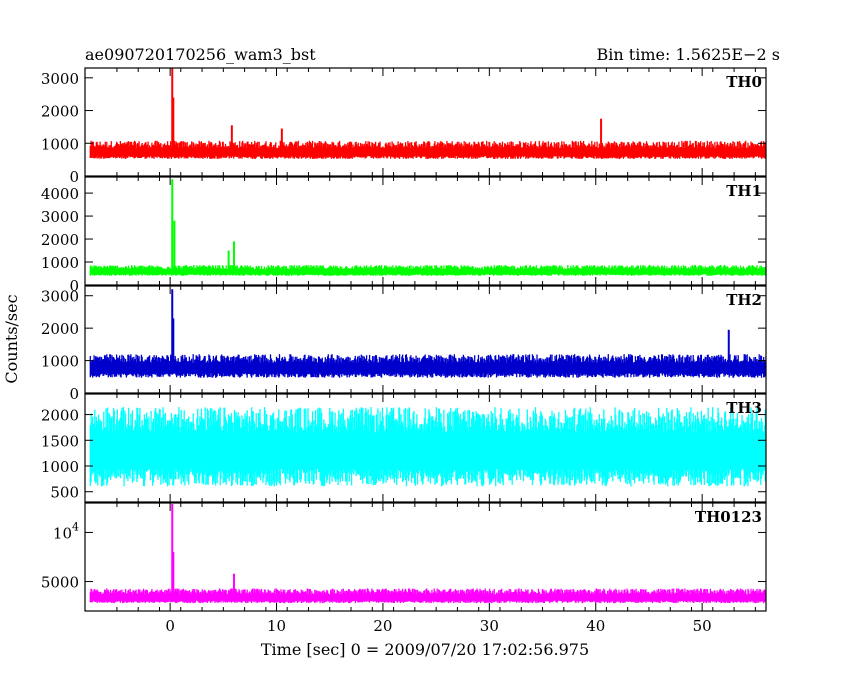 This screenshot has height=680, width=850. What do you see at coordinates (60, 583) in the screenshot?
I see `y-tick-label-th0123: 5000` at bounding box center [60, 583].